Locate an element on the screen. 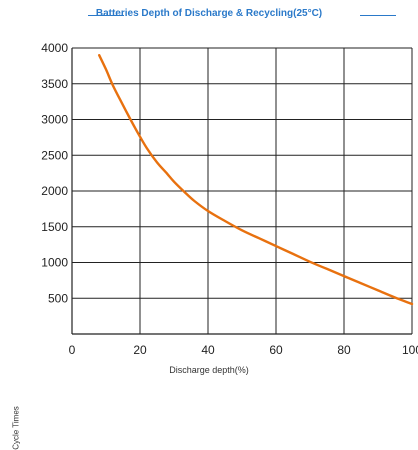  x-axis-label: Discharge depth(%) is located at coordinates (209, 370).